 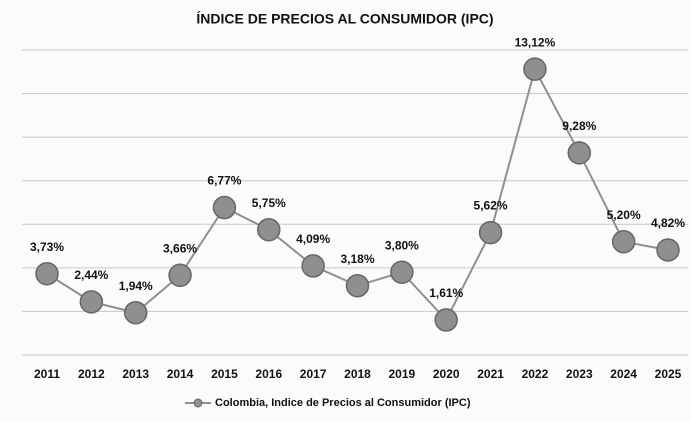 I want to click on data-label: 5,75%, so click(x=269, y=203).